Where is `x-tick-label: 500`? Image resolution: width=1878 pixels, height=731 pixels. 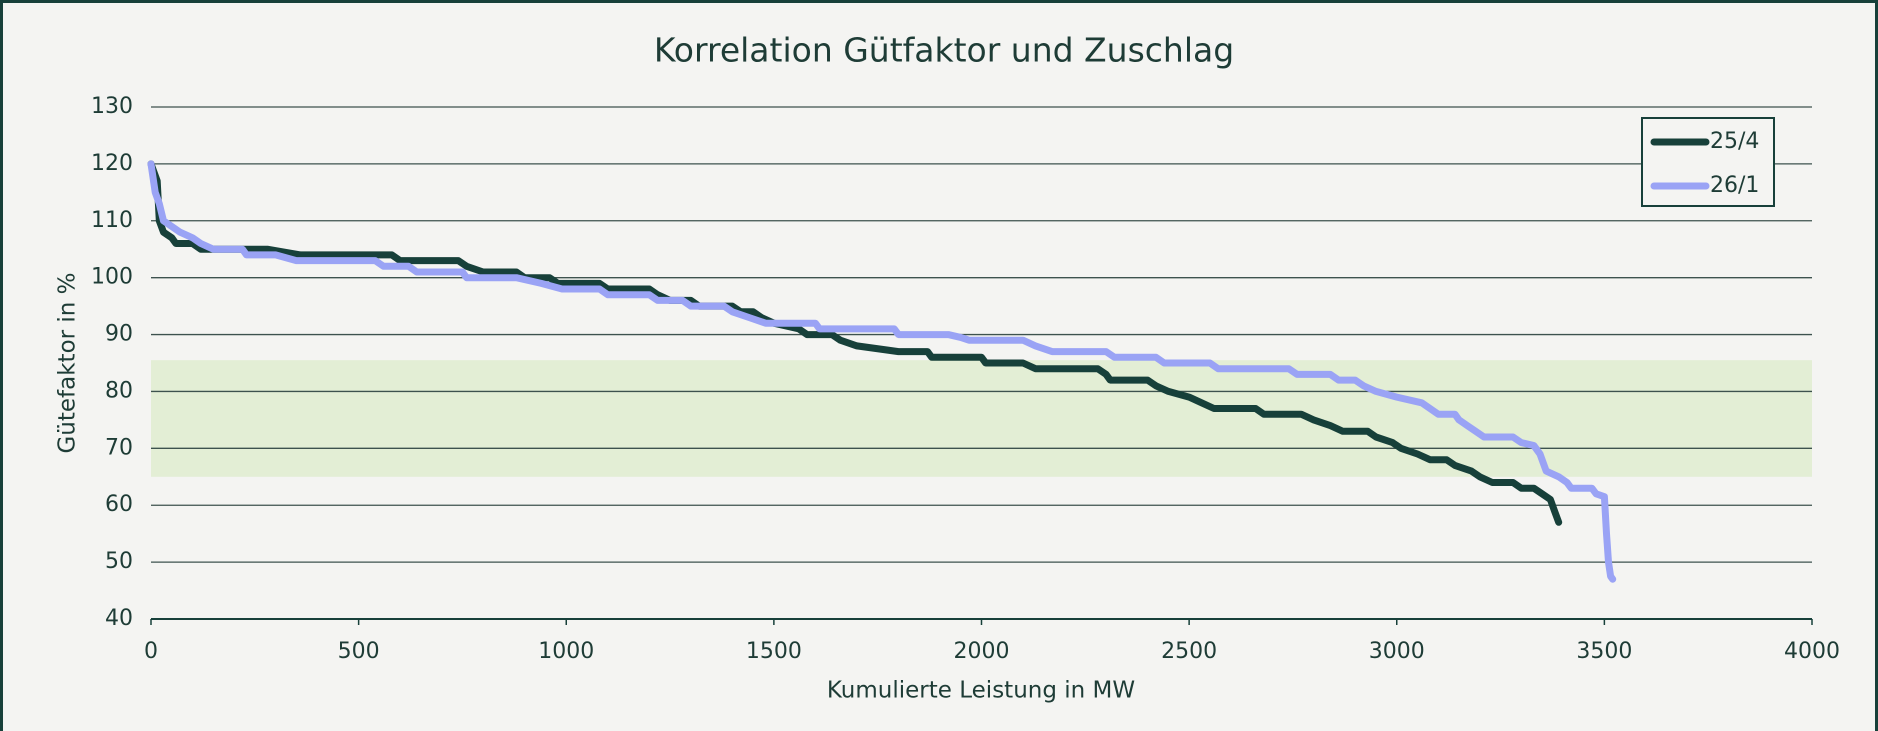 x-tick-label: 500 is located at coordinates (359, 651).